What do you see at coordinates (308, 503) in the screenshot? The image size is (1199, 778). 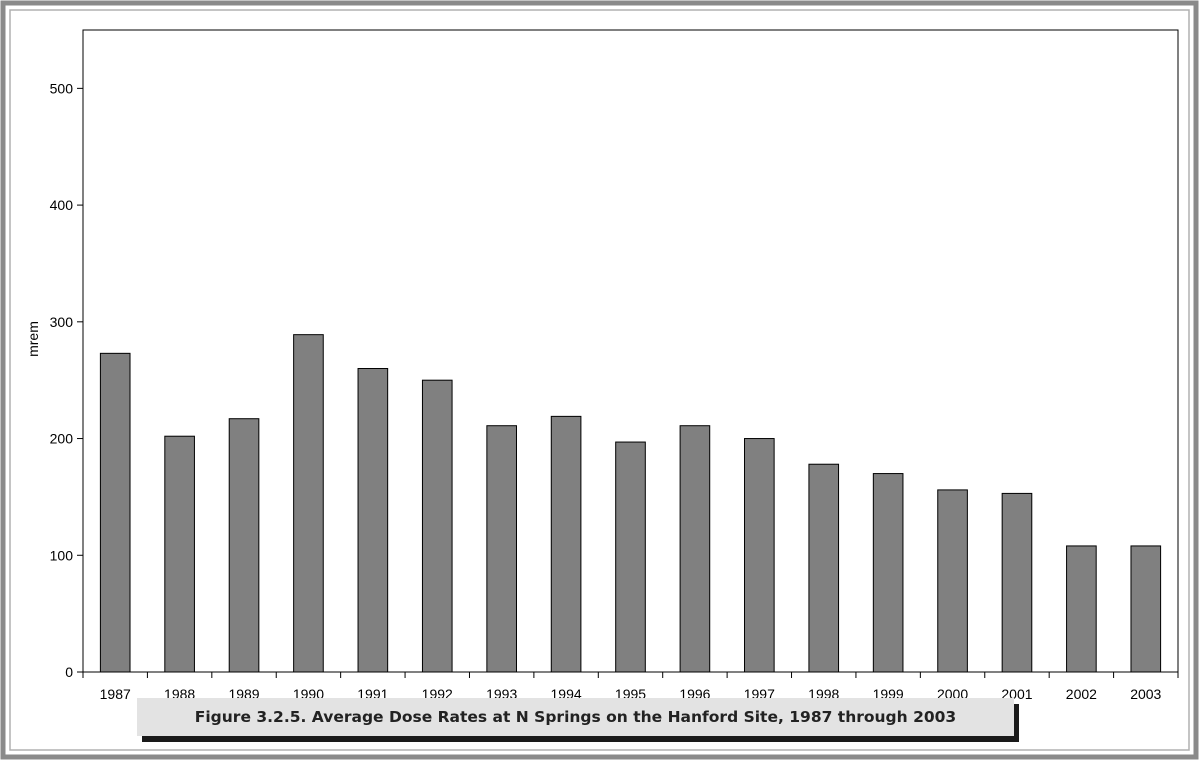 I see `bar-1990` at bounding box center [308, 503].